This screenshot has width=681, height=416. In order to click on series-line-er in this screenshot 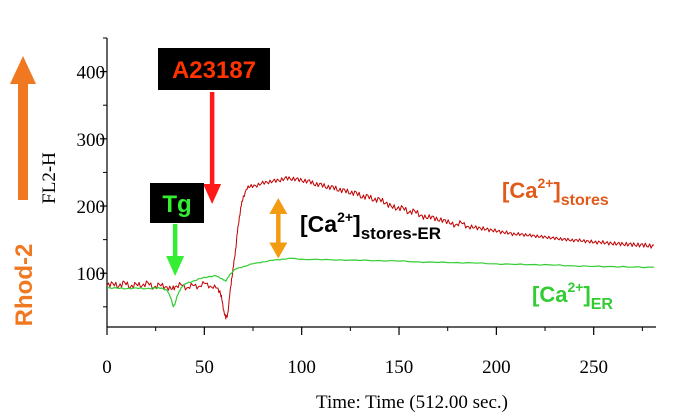, I will do `click(380, 282)`.